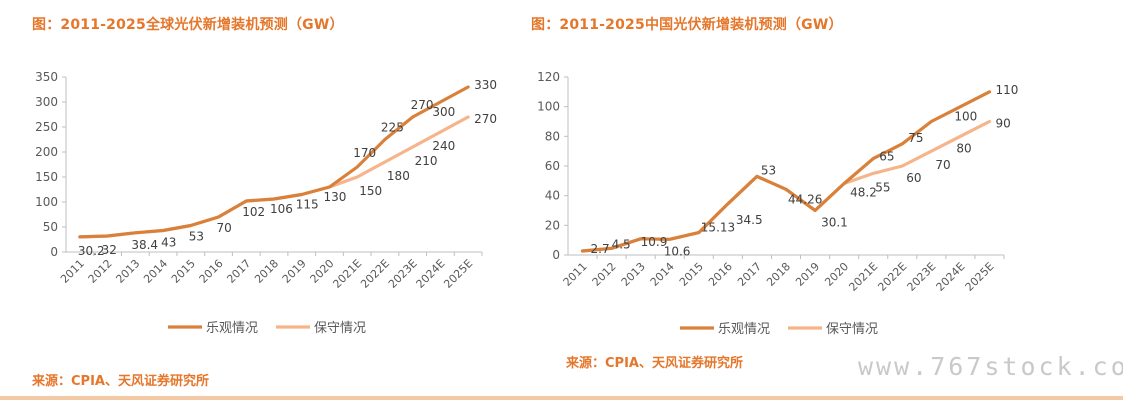 Image resolution: width=1123 pixels, height=400 pixels. I want to click on data-label: 60, so click(913, 178).